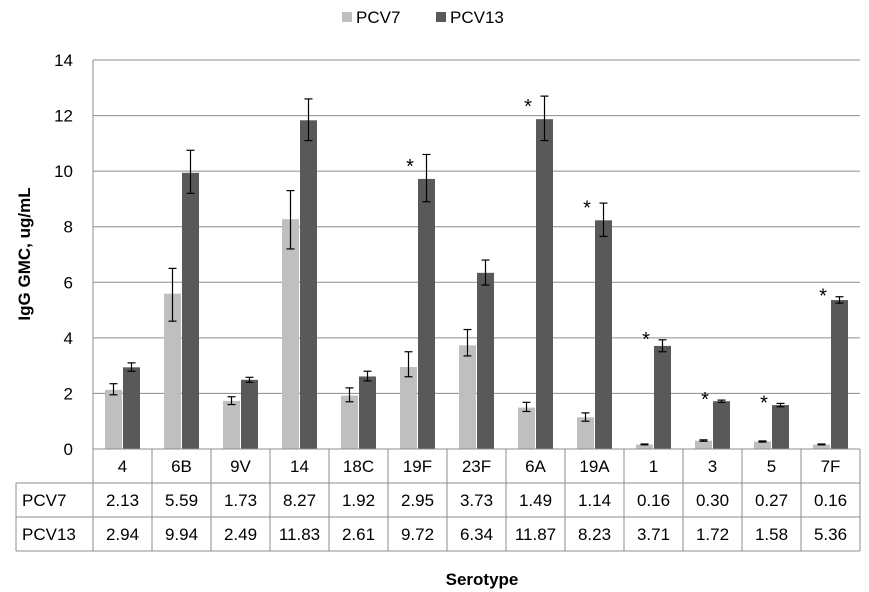 The image size is (869, 592). Describe the element at coordinates (181, 534) in the screenshot. I see `data-label: 9.94` at that location.